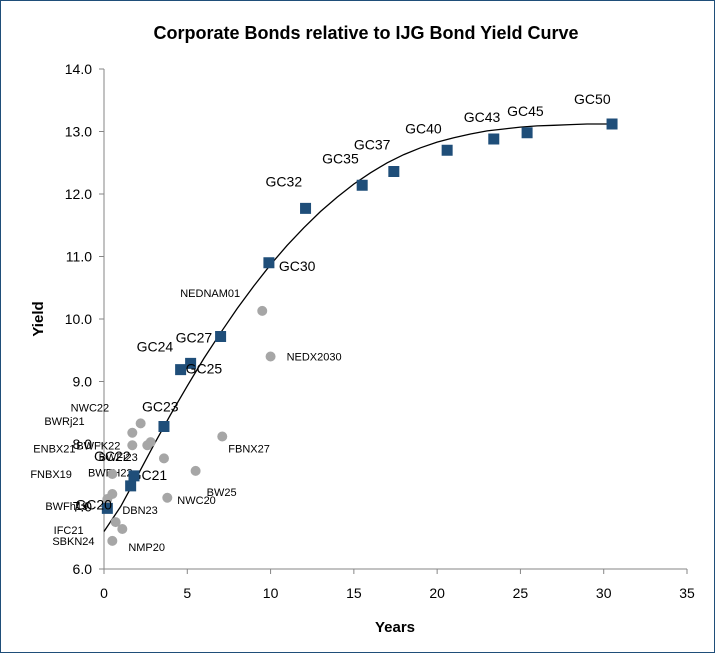 Image resolution: width=715 pixels, height=653 pixels. Describe the element at coordinates (687, 593) in the screenshot. I see `x-tick-label: 35` at that location.